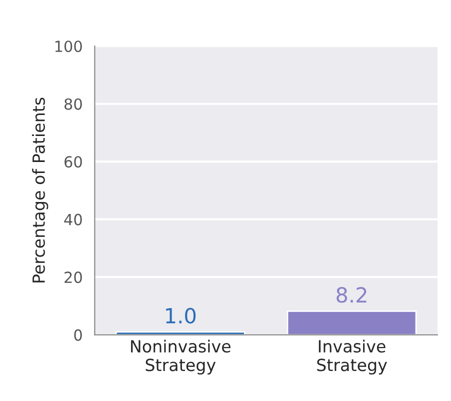 Image resolution: width=451 pixels, height=401 pixels. What do you see at coordinates (68, 46) in the screenshot?
I see `y-tick-label: 100` at bounding box center [68, 46].